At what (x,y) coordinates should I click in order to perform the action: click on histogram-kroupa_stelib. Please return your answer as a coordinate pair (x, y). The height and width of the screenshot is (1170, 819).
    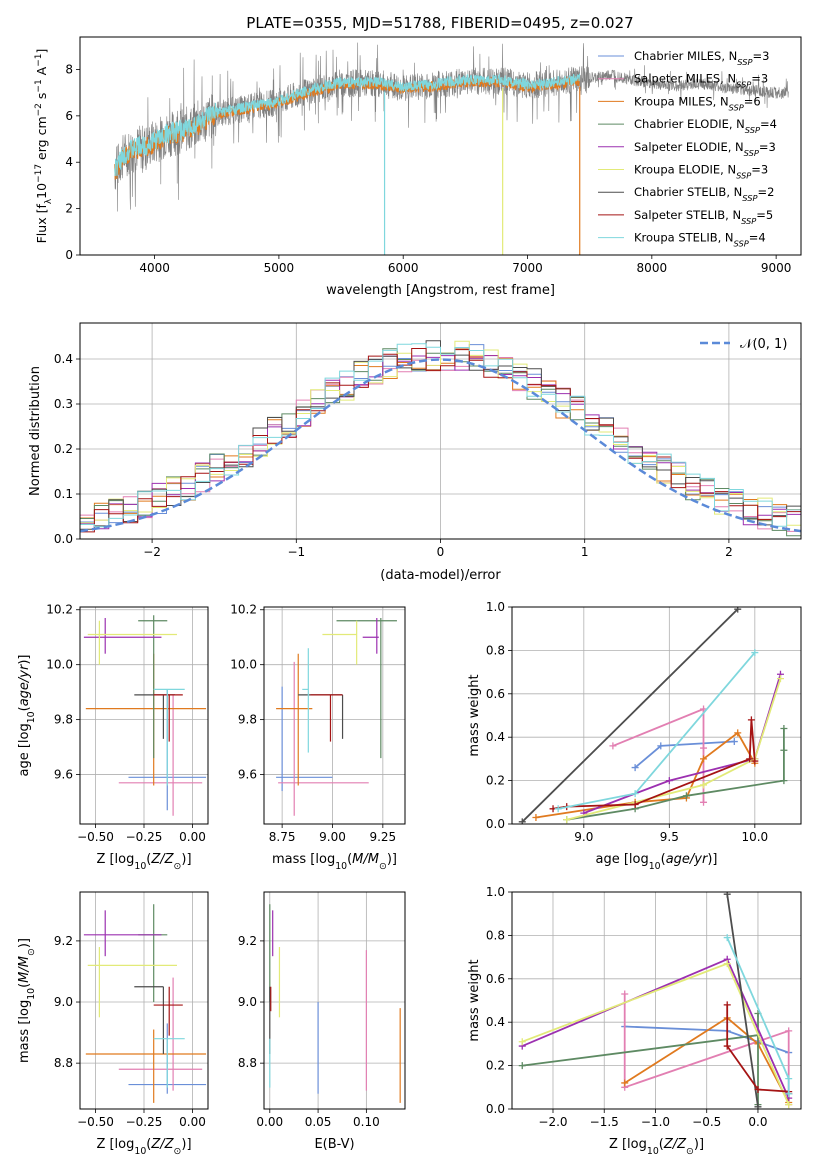
    Looking at the image, I should click on (440, 435).